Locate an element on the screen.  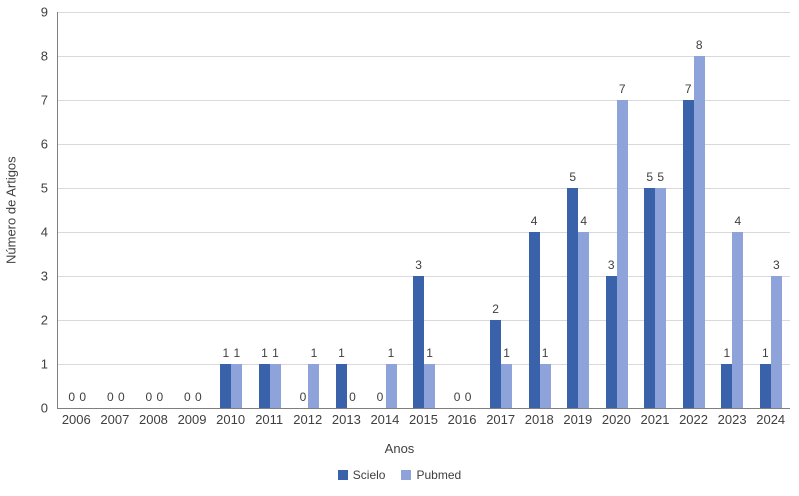
data-label-scielo-2019: 5 is located at coordinates (573, 177).